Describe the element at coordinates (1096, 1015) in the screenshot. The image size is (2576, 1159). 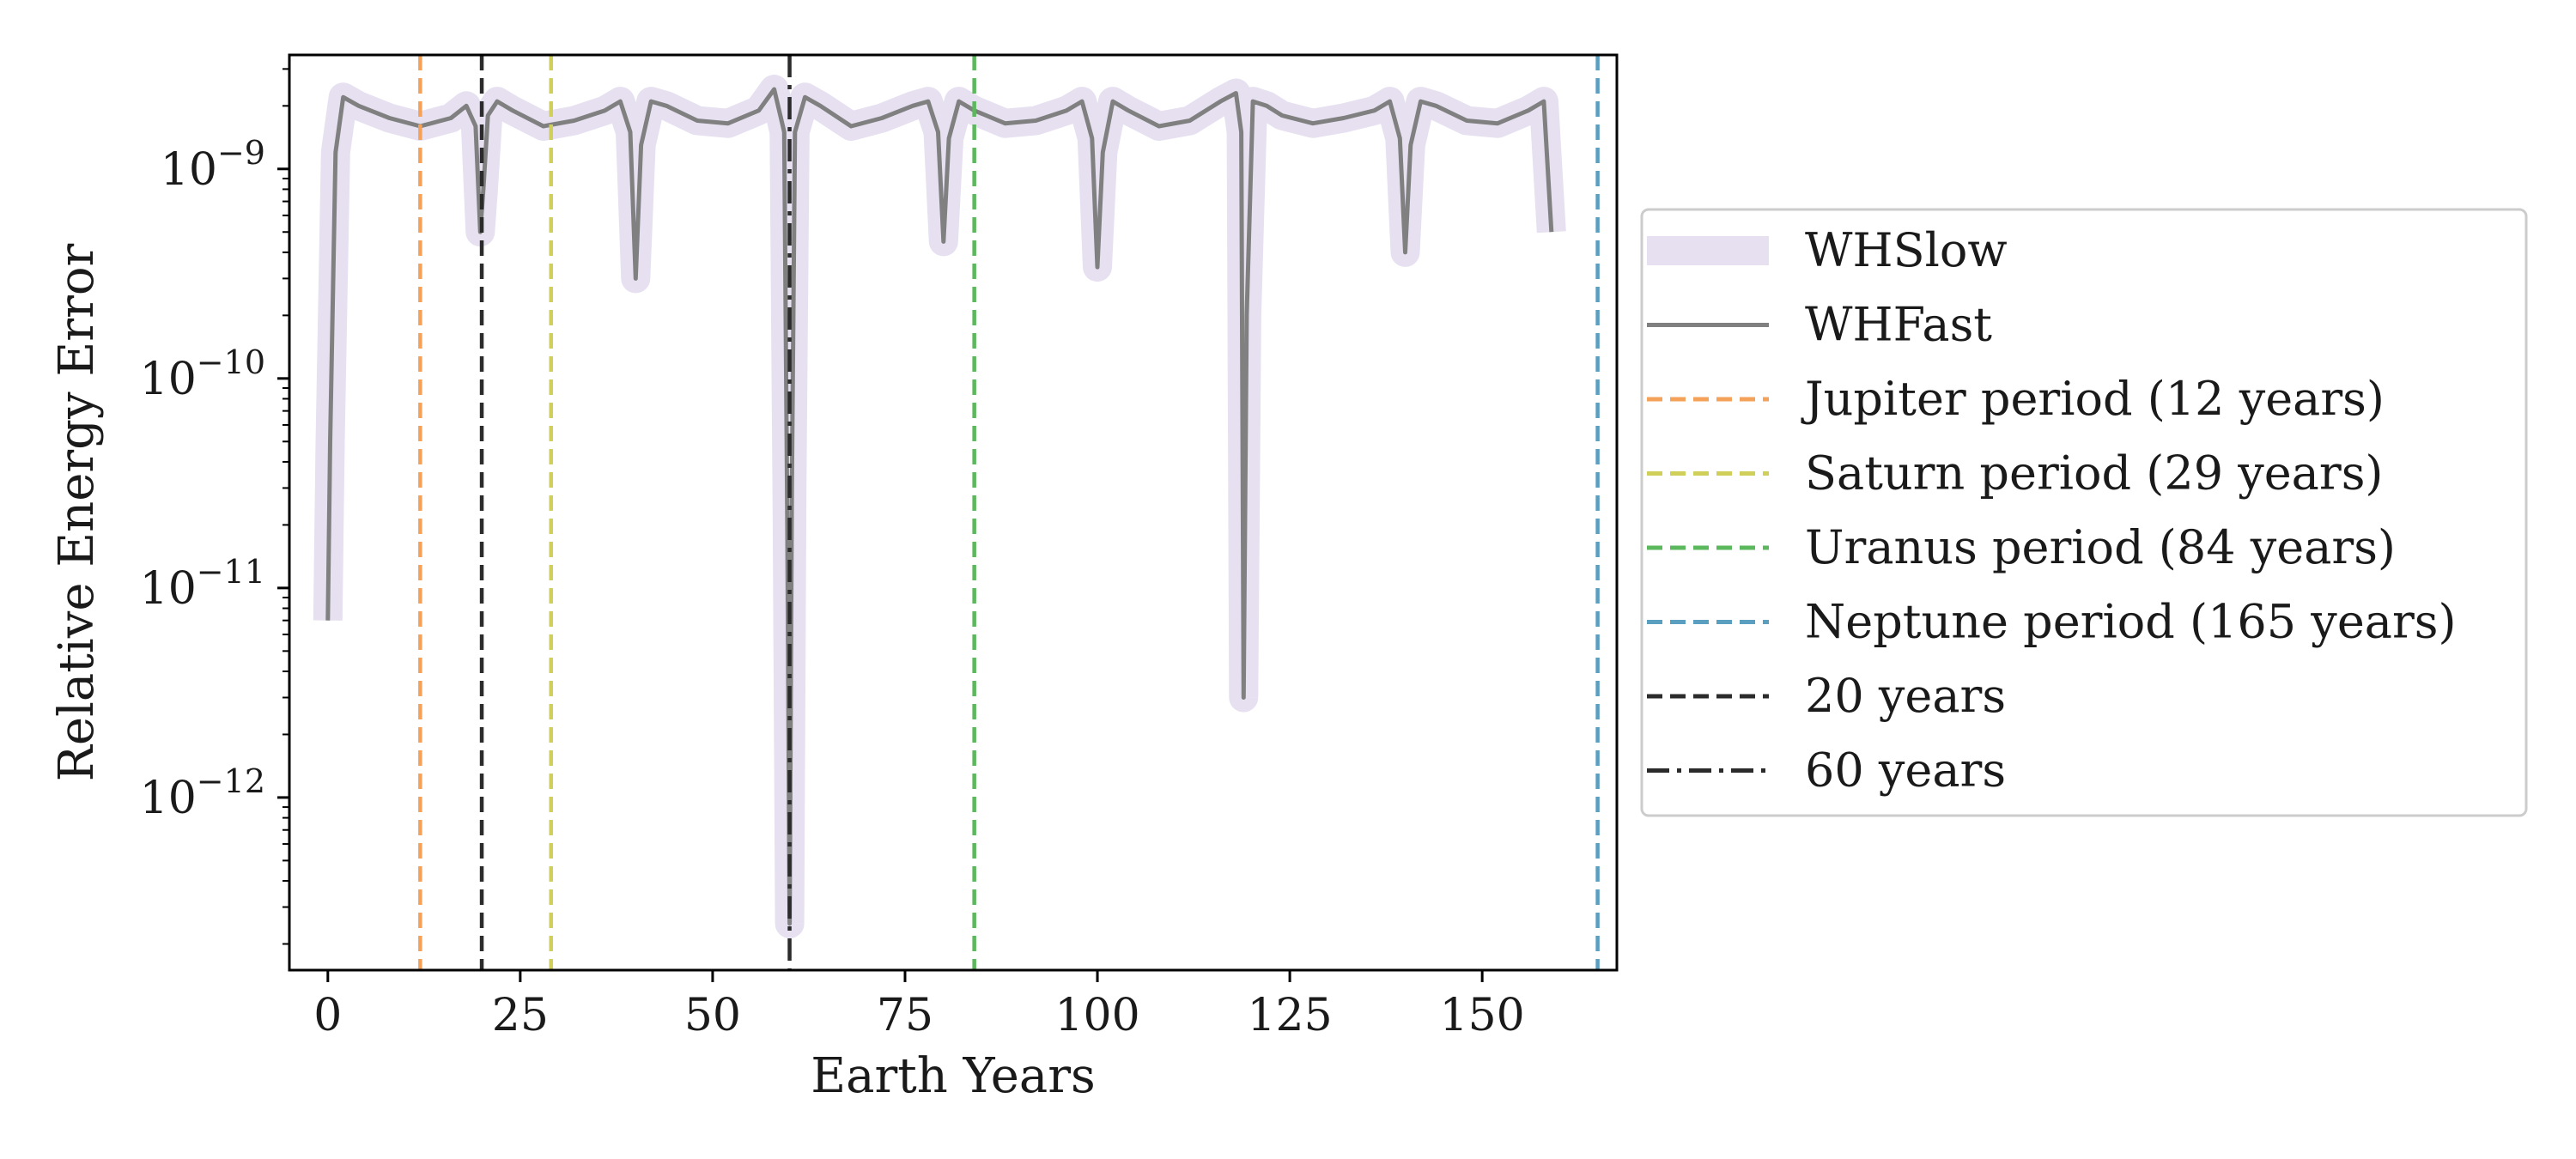
I see `x-tick-label: 100` at that location.